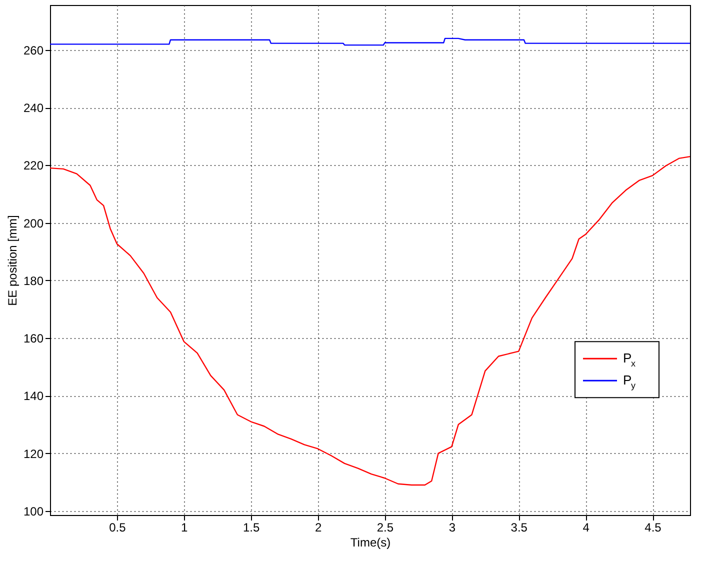  Describe the element at coordinates (385, 527) in the screenshot. I see `x-tick-label: 2.5` at that location.